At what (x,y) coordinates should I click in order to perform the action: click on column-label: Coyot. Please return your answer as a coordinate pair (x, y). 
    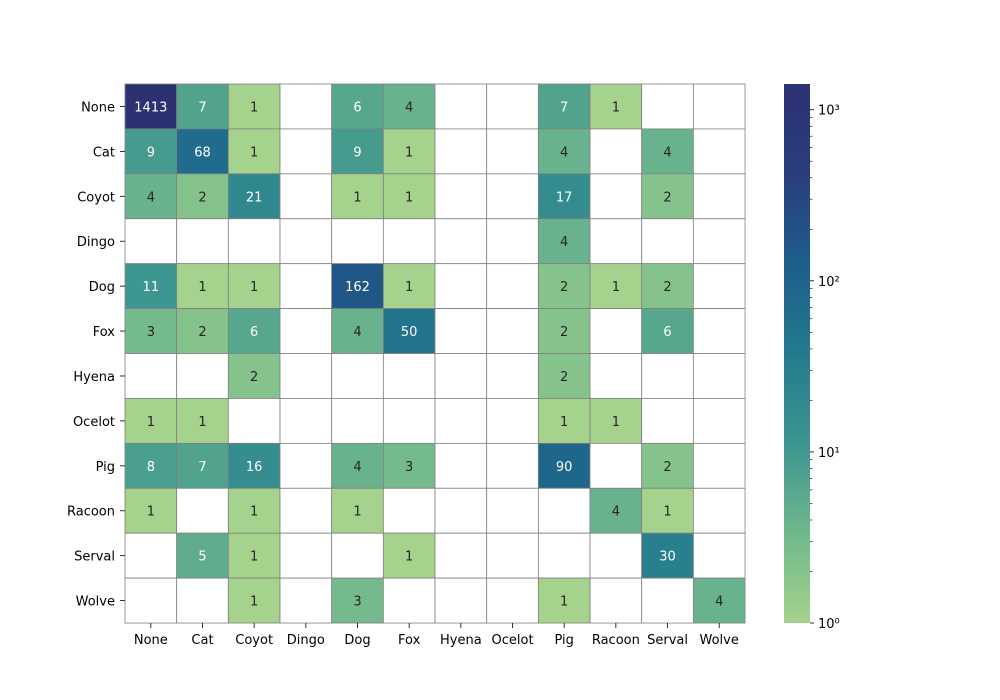
    Looking at the image, I should click on (254, 640).